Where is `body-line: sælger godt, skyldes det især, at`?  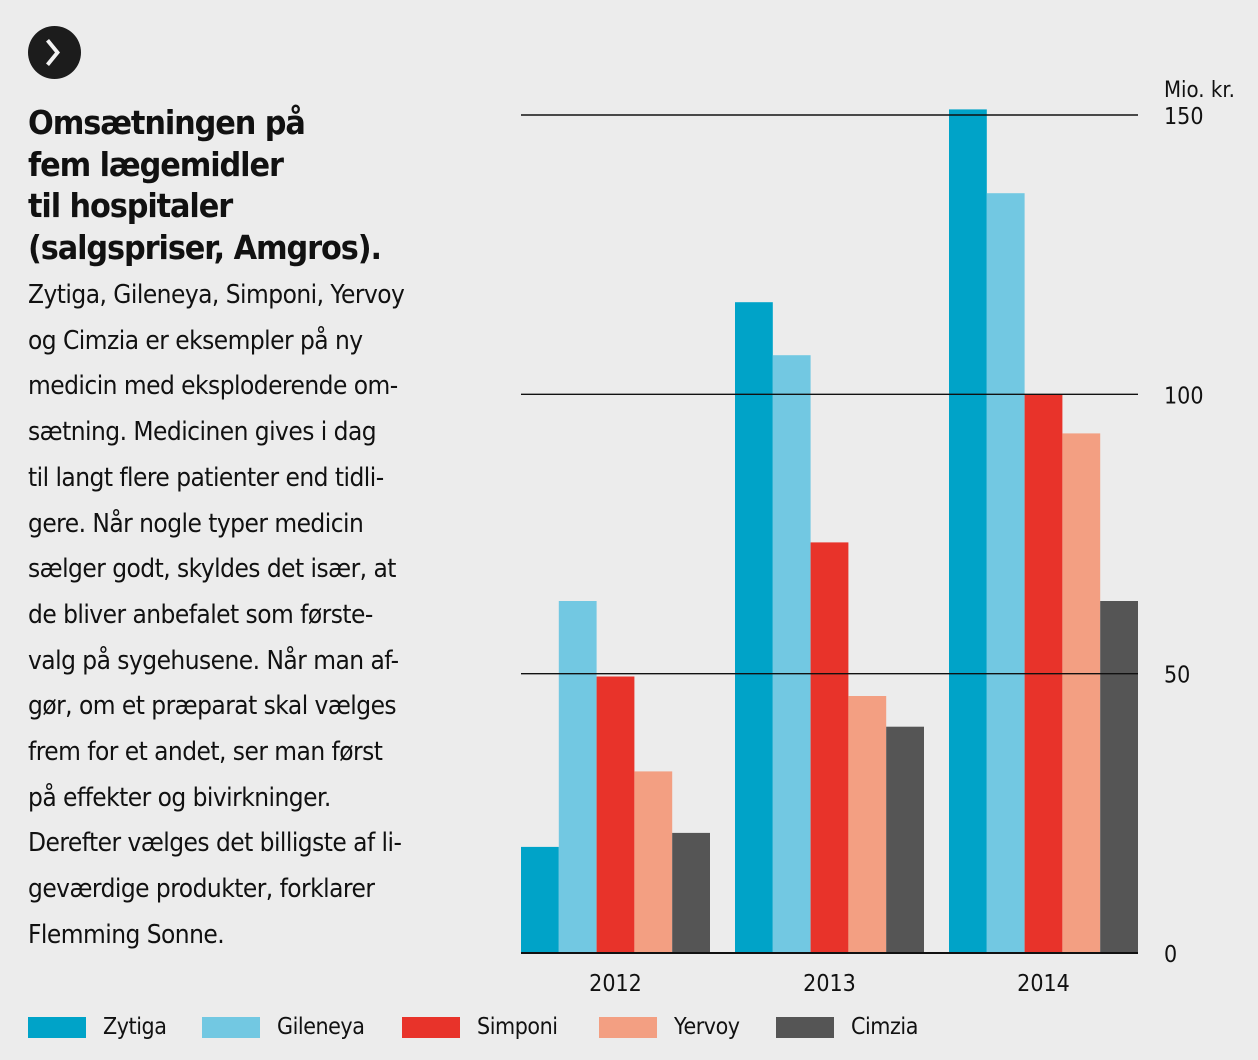
body-line: sælger godt, skyldes det især, at is located at coordinates (212, 569).